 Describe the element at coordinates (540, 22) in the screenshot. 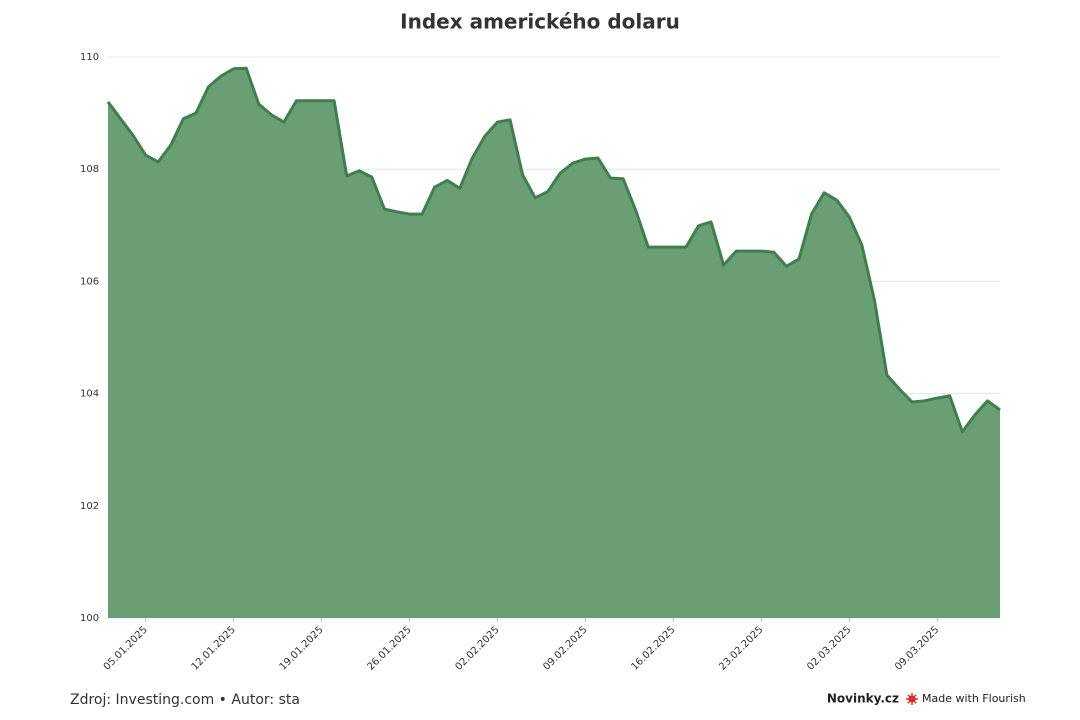

I see `chart-title: Index amerického dolaru` at that location.